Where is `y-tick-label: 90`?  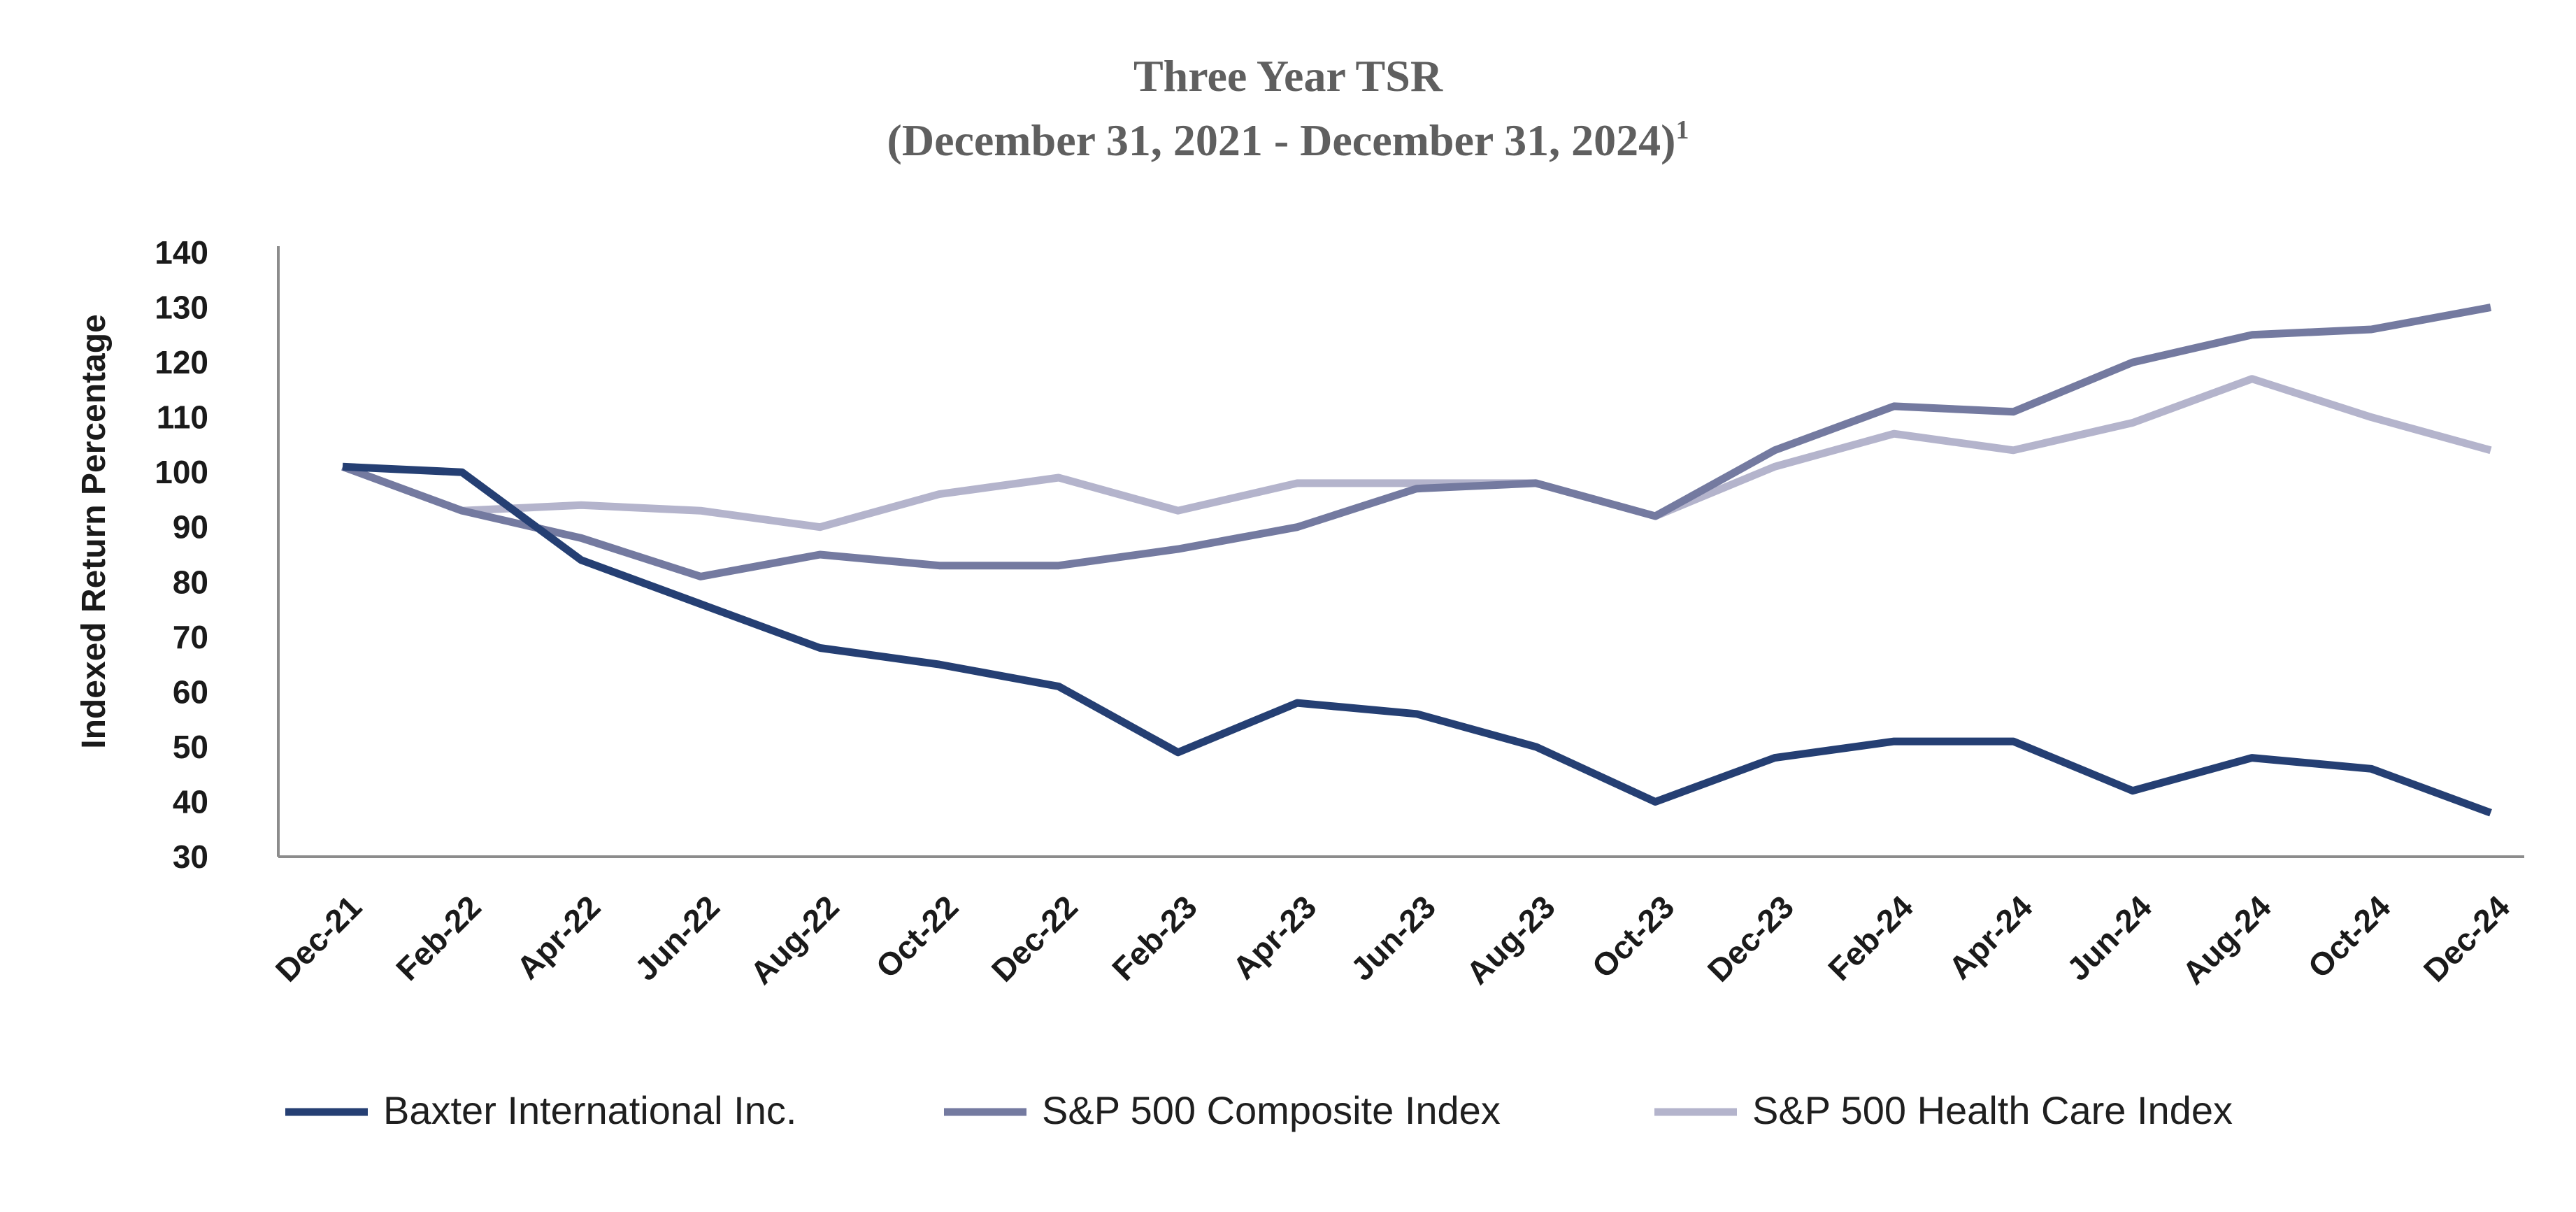 y-tick-label: 90 is located at coordinates (190, 527).